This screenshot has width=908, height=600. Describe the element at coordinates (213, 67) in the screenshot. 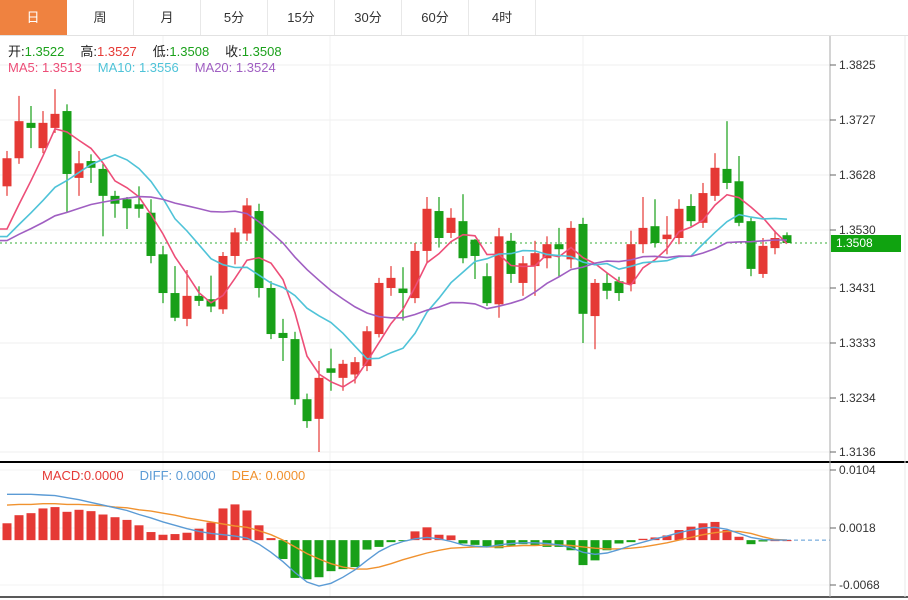

I see `ma20-label: MA20:` at that location.